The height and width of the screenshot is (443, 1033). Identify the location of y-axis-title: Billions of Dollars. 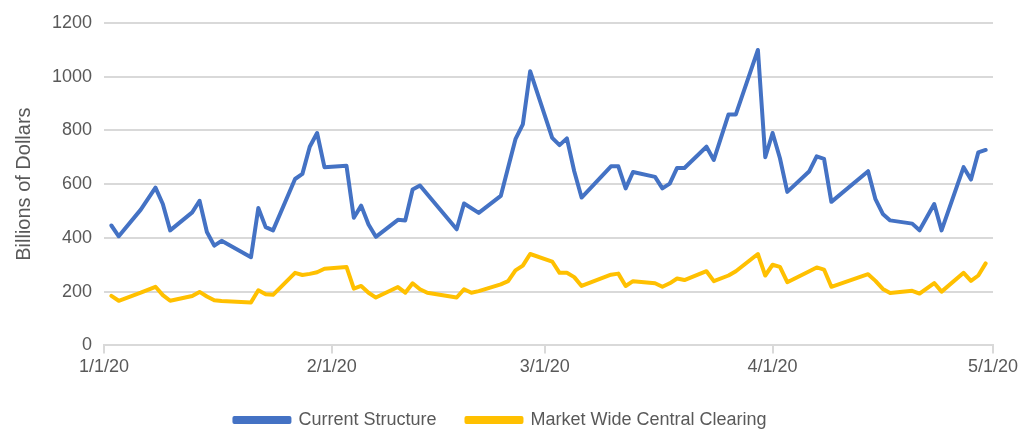
(22, 184).